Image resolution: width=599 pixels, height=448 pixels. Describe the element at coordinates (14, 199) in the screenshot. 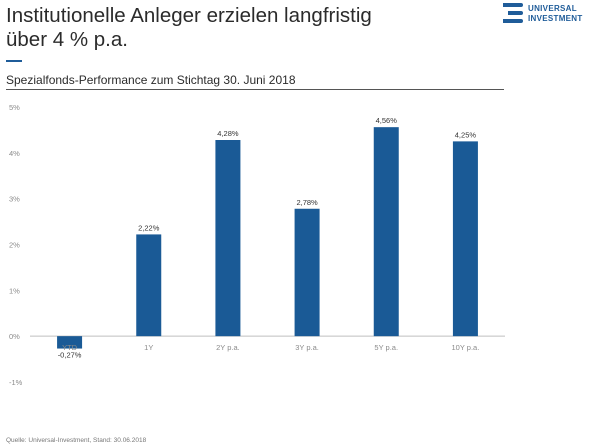

I see `y-tick-label: 3%` at that location.